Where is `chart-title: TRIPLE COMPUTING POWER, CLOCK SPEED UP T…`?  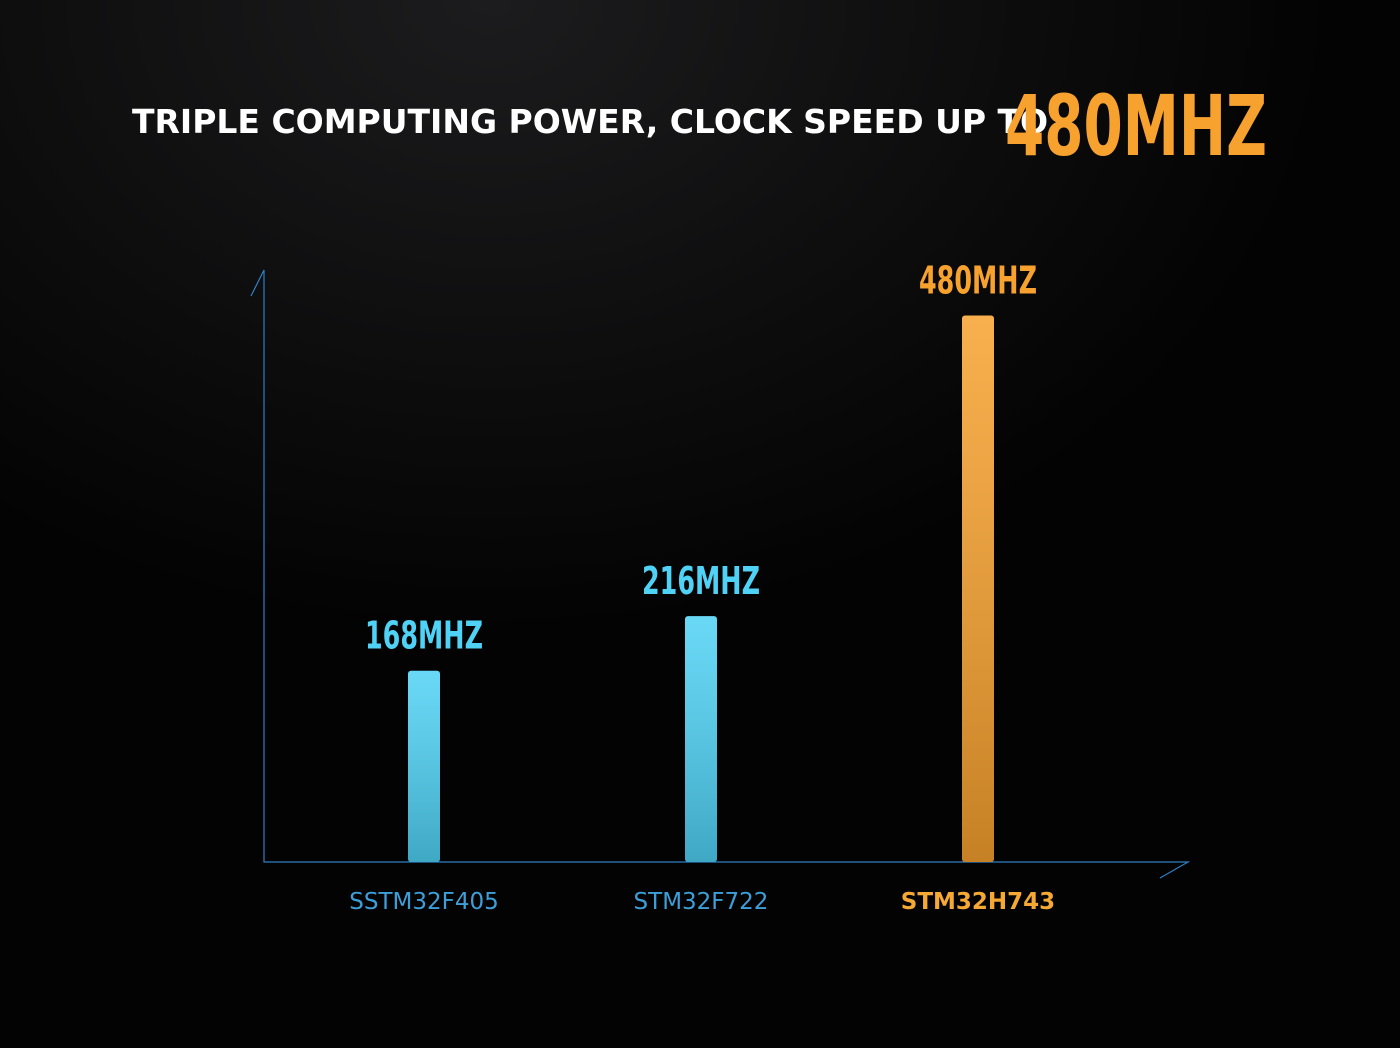 chart-title: TRIPLE COMPUTING POWER, CLOCK SPEED UP T… is located at coordinates (590, 121).